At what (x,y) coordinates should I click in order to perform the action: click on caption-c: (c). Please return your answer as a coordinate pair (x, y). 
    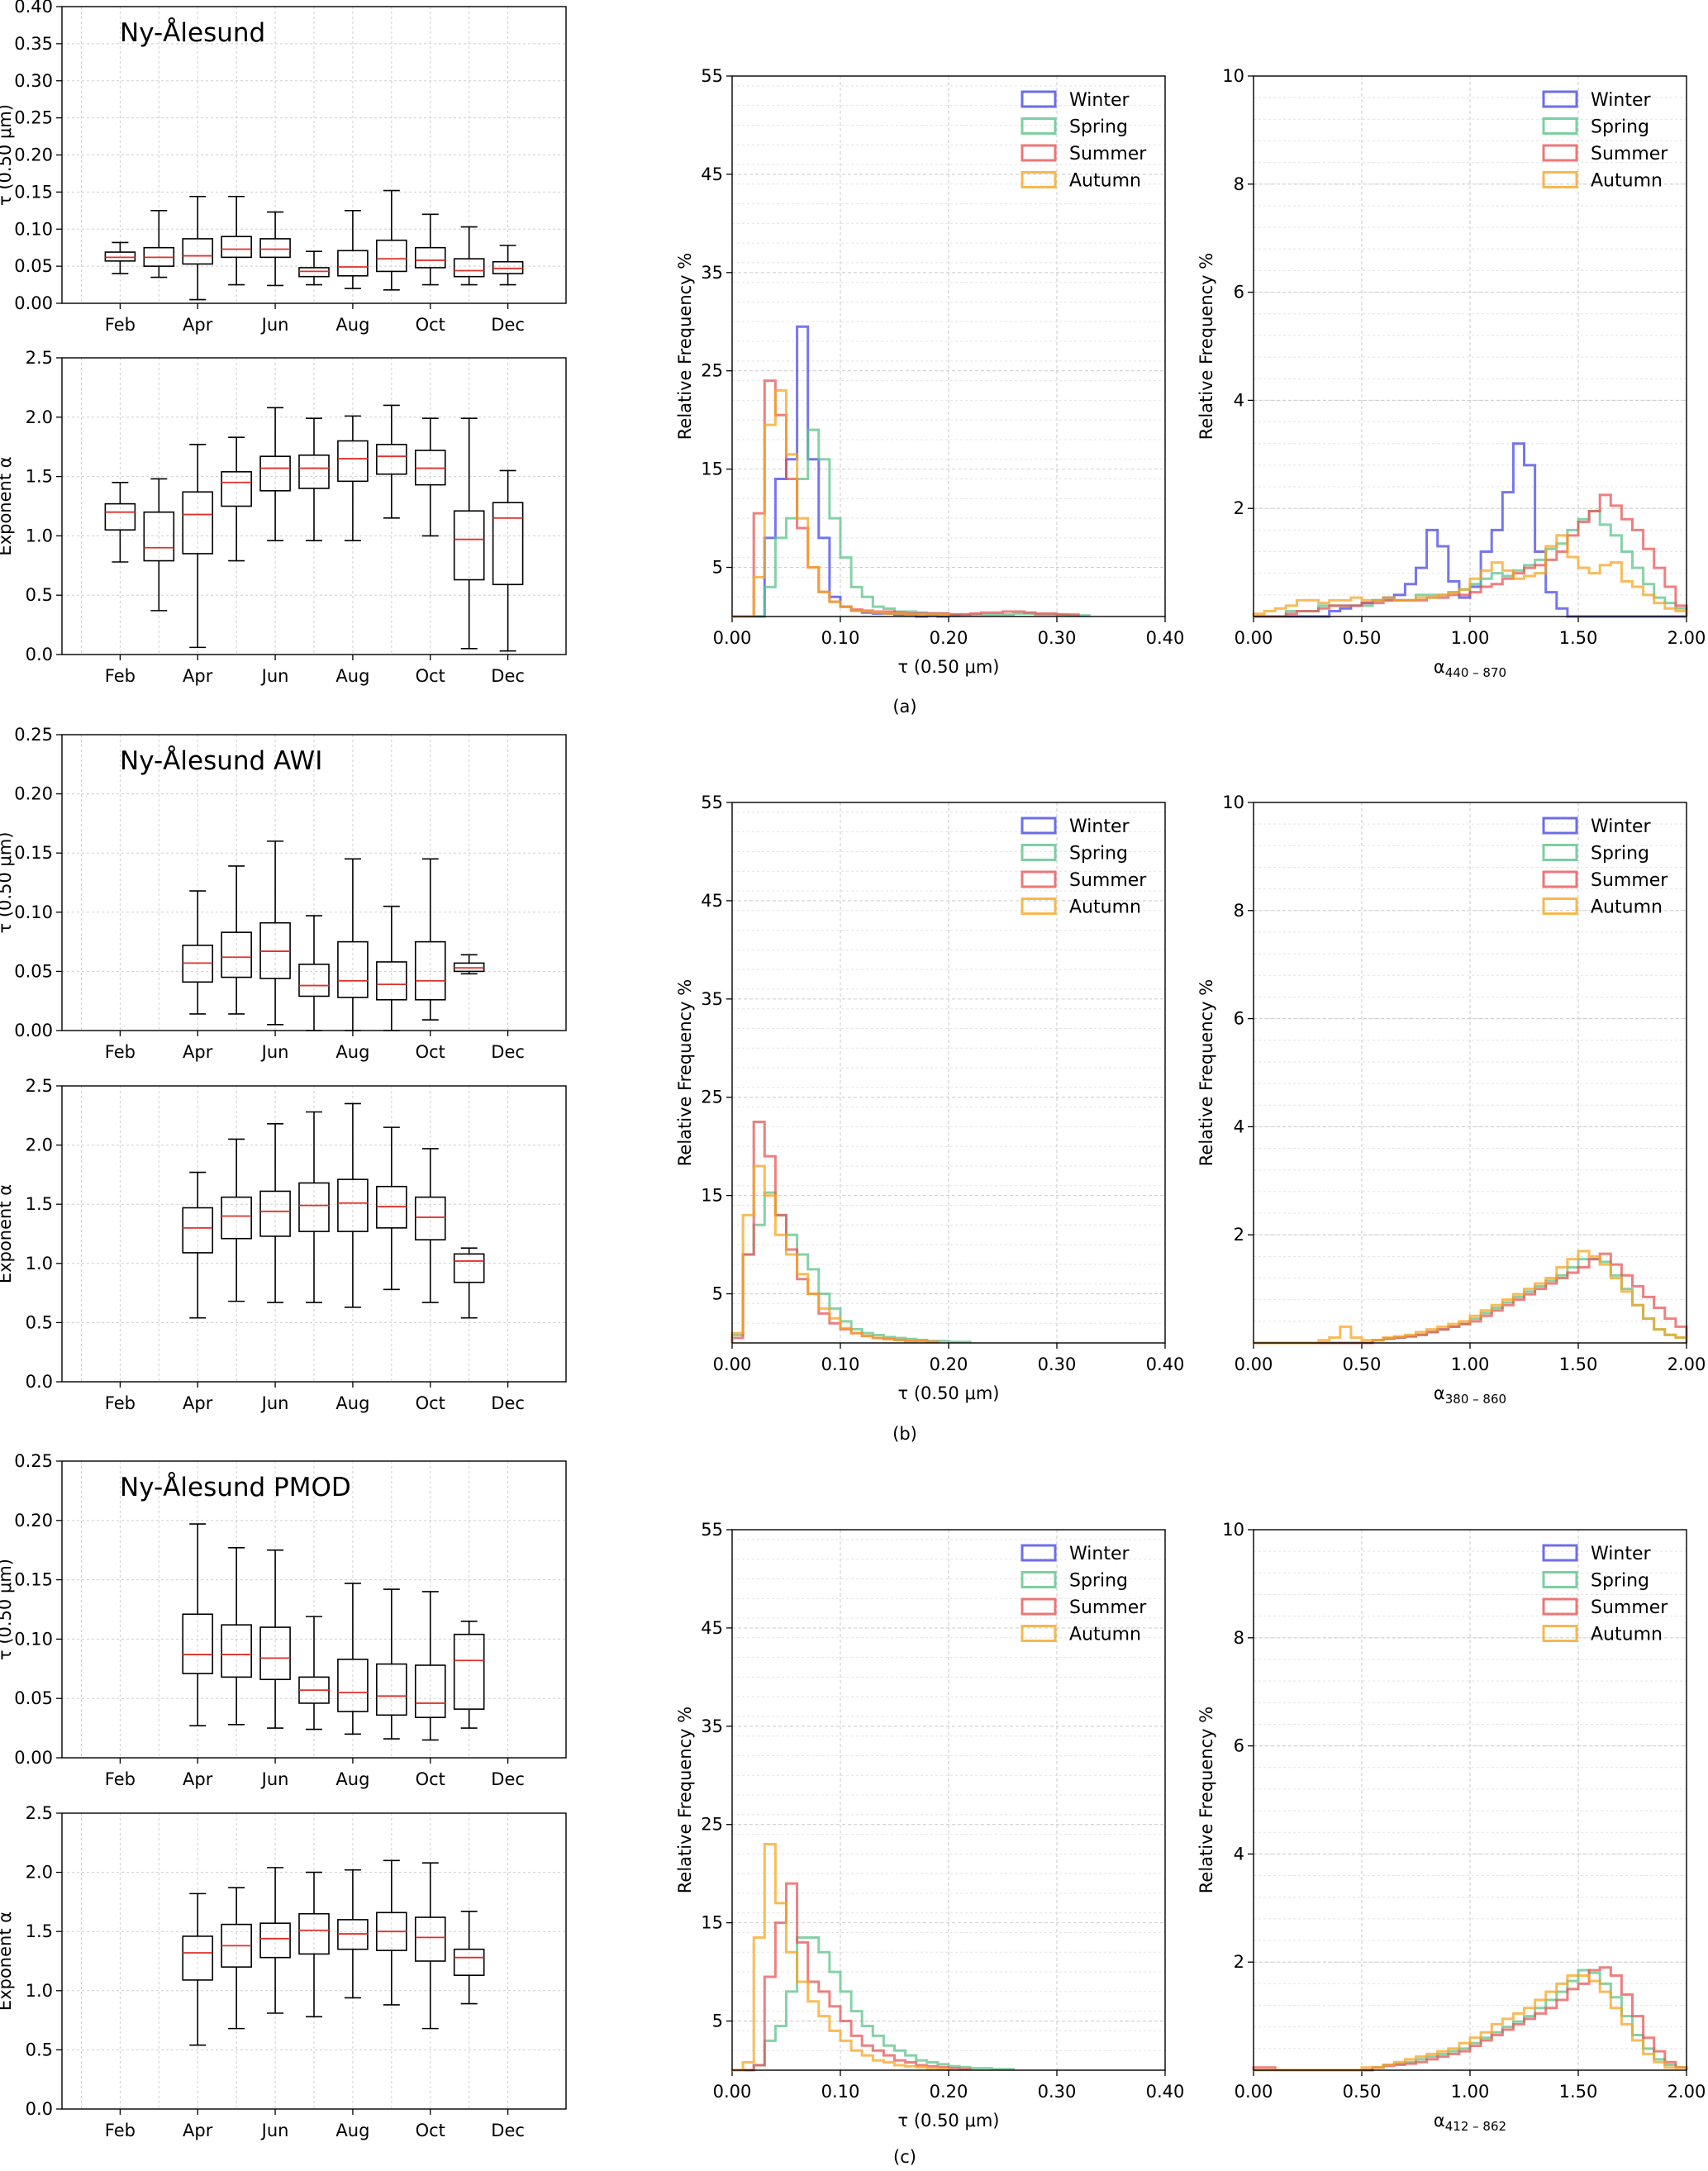
    Looking at the image, I should click on (904, 2157).